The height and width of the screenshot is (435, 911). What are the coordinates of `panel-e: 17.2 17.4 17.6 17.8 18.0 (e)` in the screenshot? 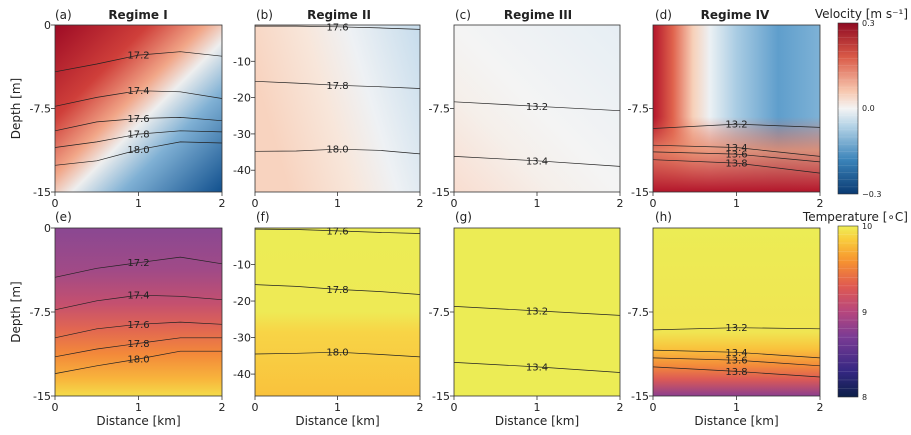 It's located at (138, 303).